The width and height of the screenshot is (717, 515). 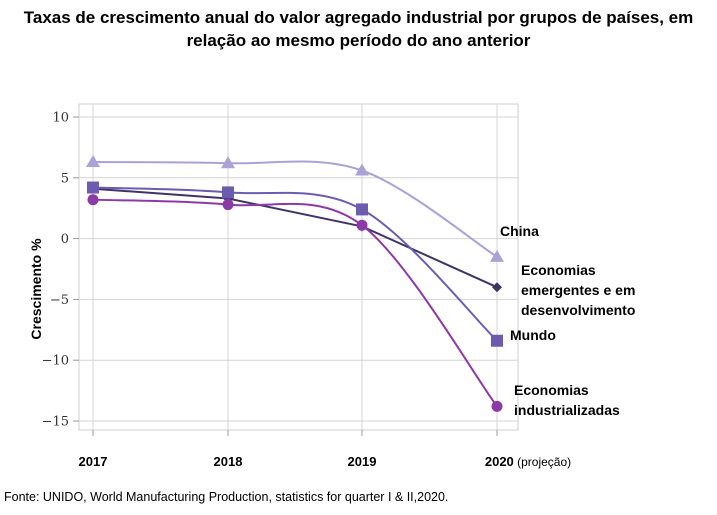 What do you see at coordinates (362, 461) in the screenshot?
I see `x-tick-label: 2019` at bounding box center [362, 461].